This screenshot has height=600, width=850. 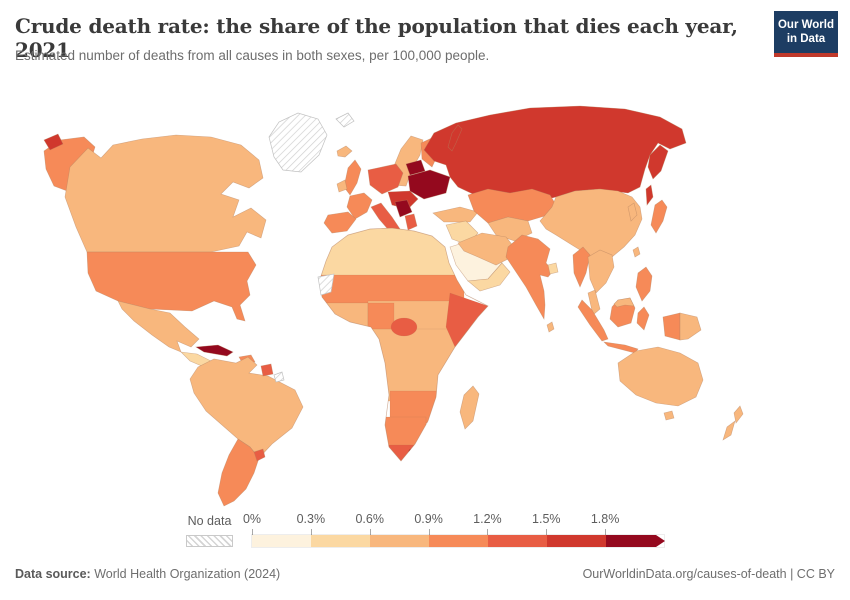 What do you see at coordinates (455, 214) in the screenshot?
I see `country-turkey` at bounding box center [455, 214].